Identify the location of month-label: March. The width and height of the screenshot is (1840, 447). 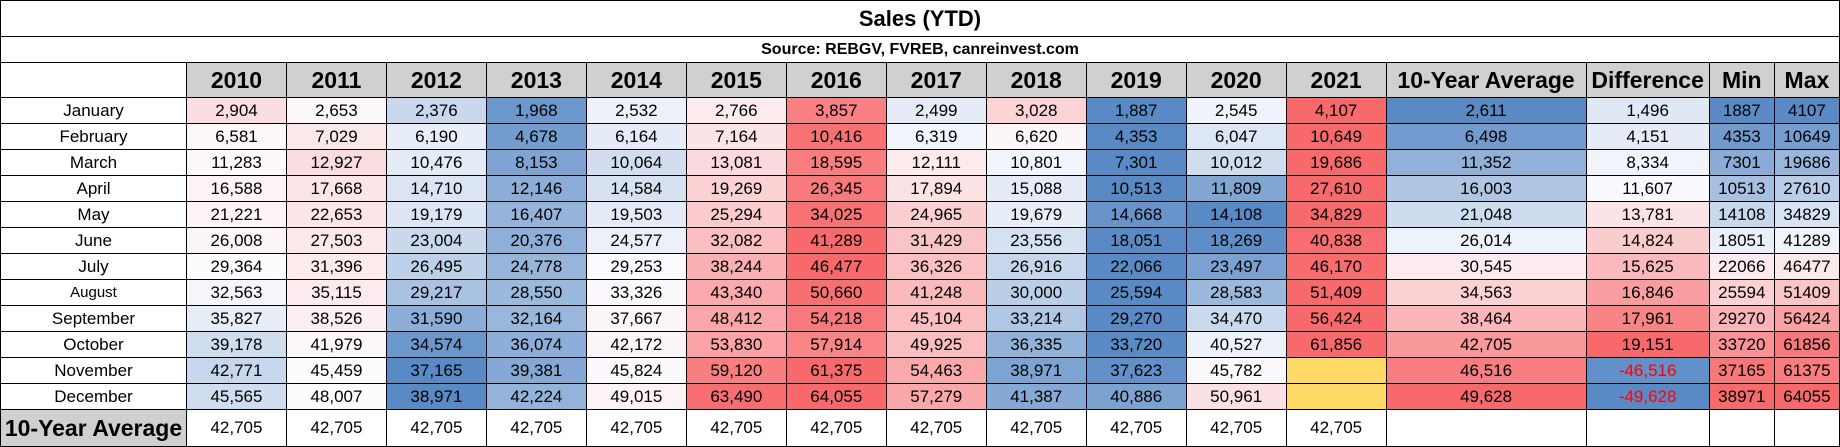
(93, 162).